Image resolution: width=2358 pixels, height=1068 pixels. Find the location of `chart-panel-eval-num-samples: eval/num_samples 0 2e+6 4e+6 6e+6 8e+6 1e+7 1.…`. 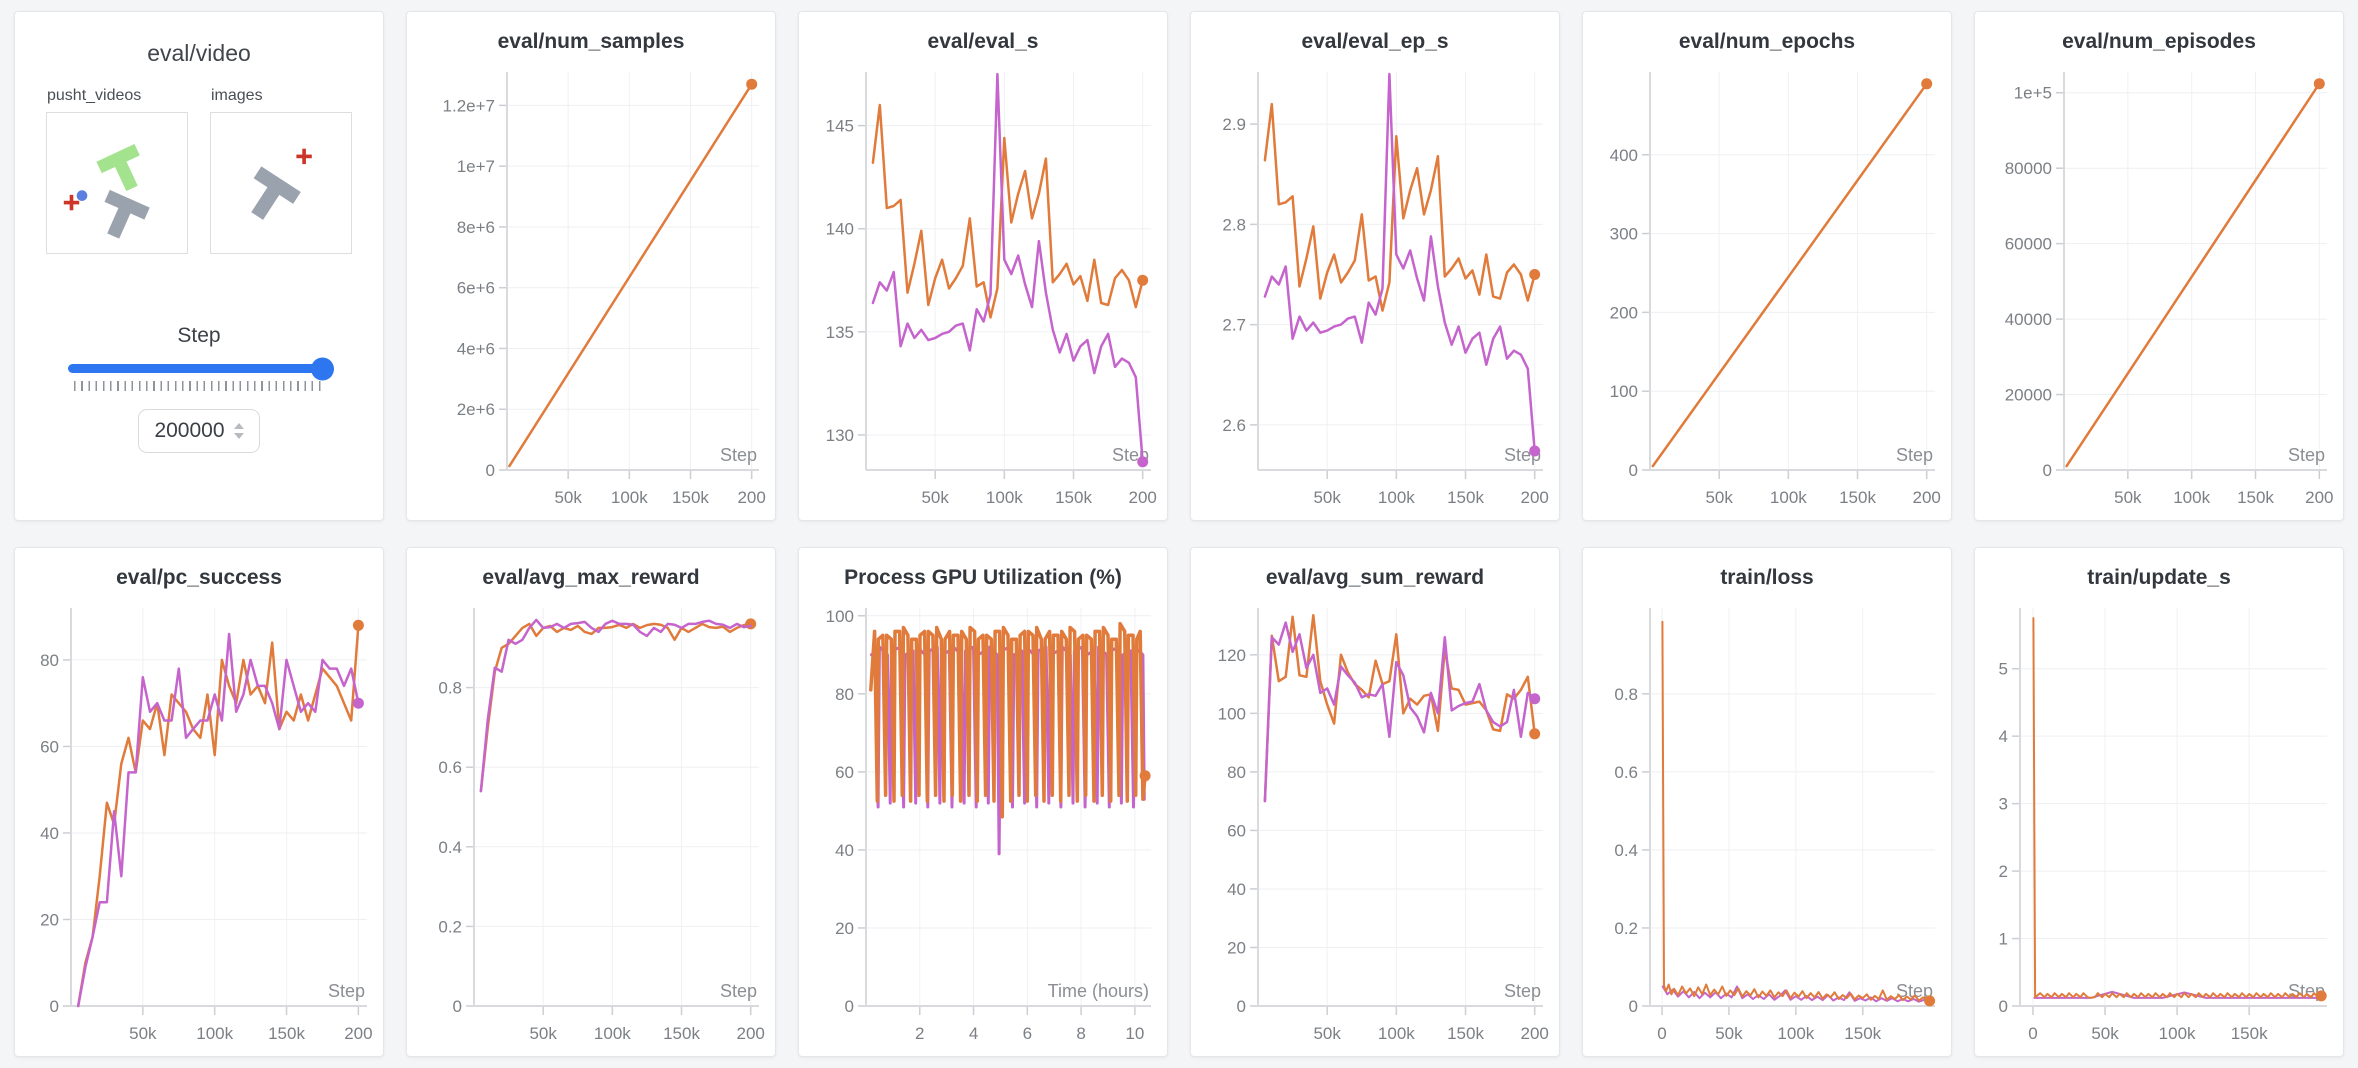

chart-panel-eval-num-samples: eval/num_samples 0 2e+6 4e+6 6e+6 8e+6 1e+7 1.… is located at coordinates (591, 266).